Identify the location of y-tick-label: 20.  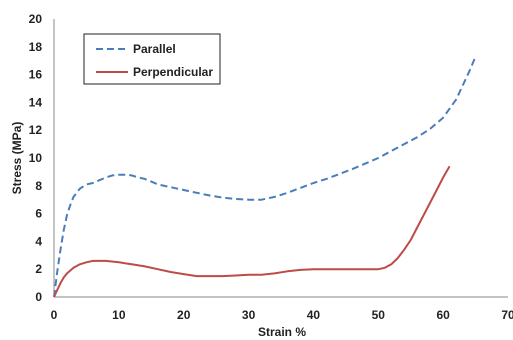
(36, 19).